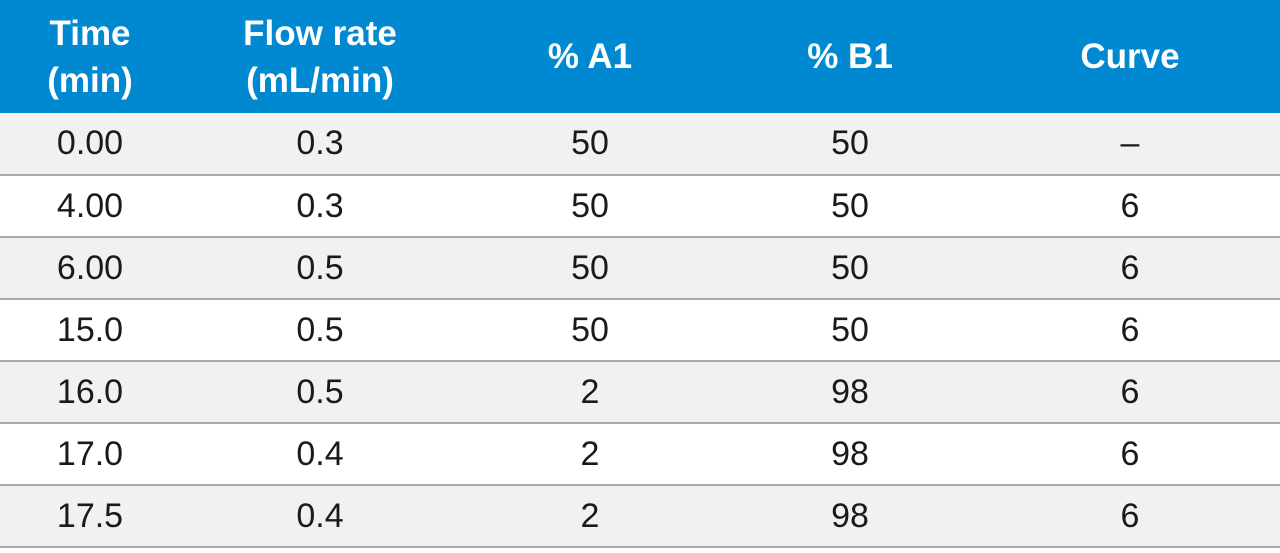 The width and height of the screenshot is (1280, 553). What do you see at coordinates (90, 56) in the screenshot?
I see `header-time: Time (min)` at bounding box center [90, 56].